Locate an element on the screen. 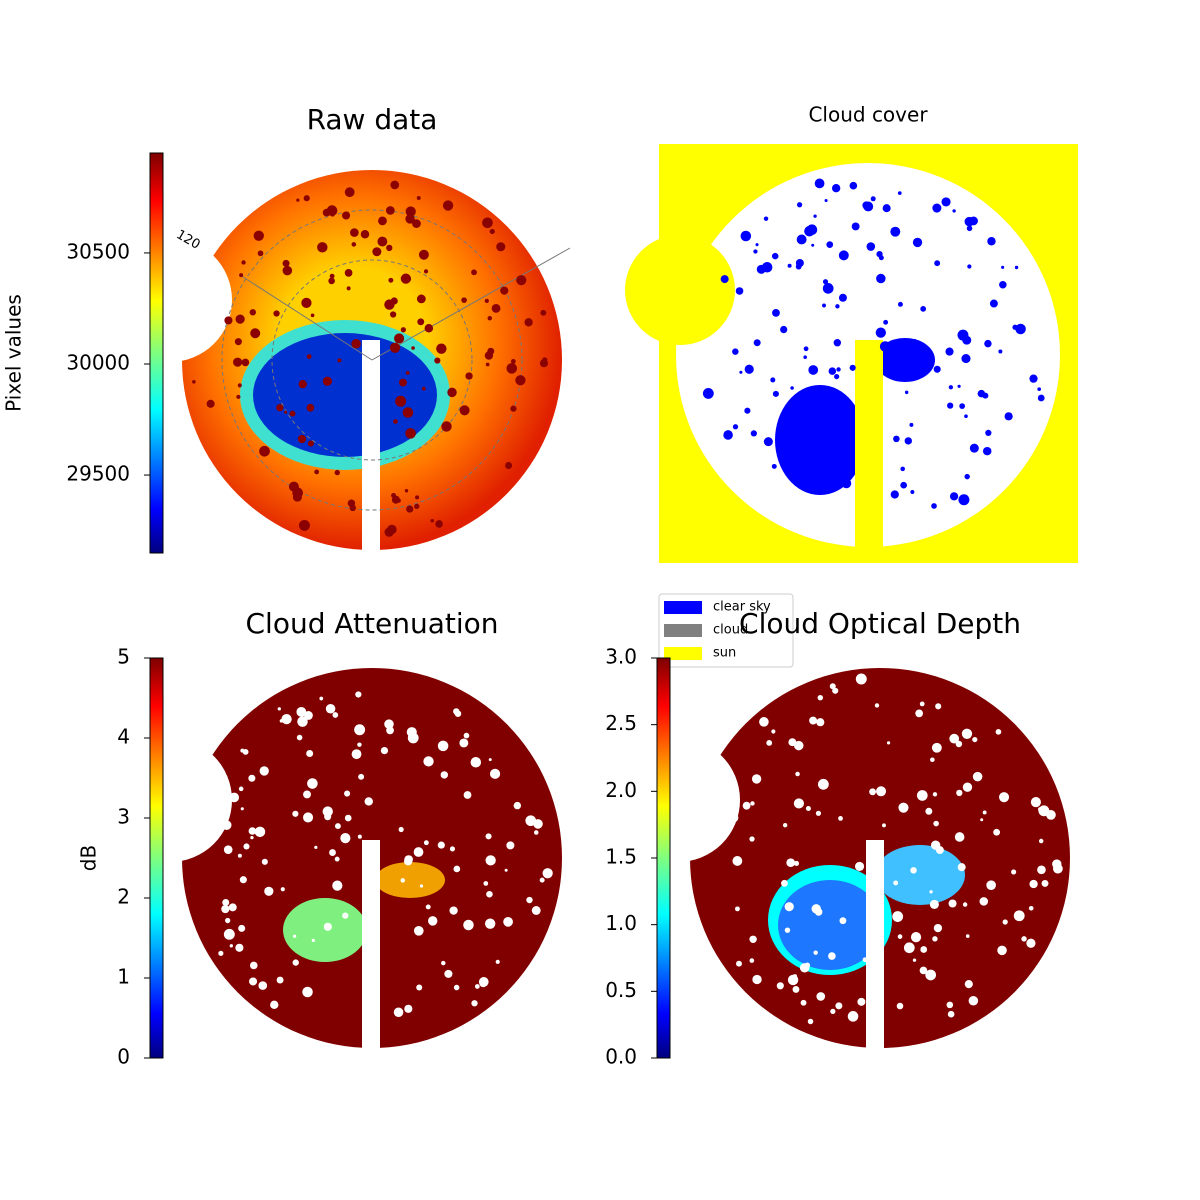 This screenshot has width=1200, height=1200. panel-title: Raw data is located at coordinates (372, 119).